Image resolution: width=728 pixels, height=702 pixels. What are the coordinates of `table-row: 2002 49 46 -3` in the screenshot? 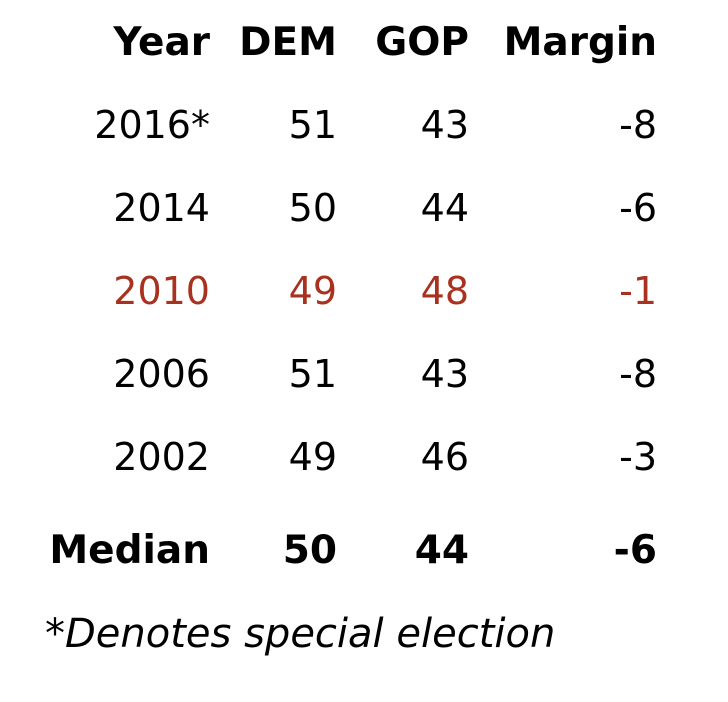 It's located at (364, 457).